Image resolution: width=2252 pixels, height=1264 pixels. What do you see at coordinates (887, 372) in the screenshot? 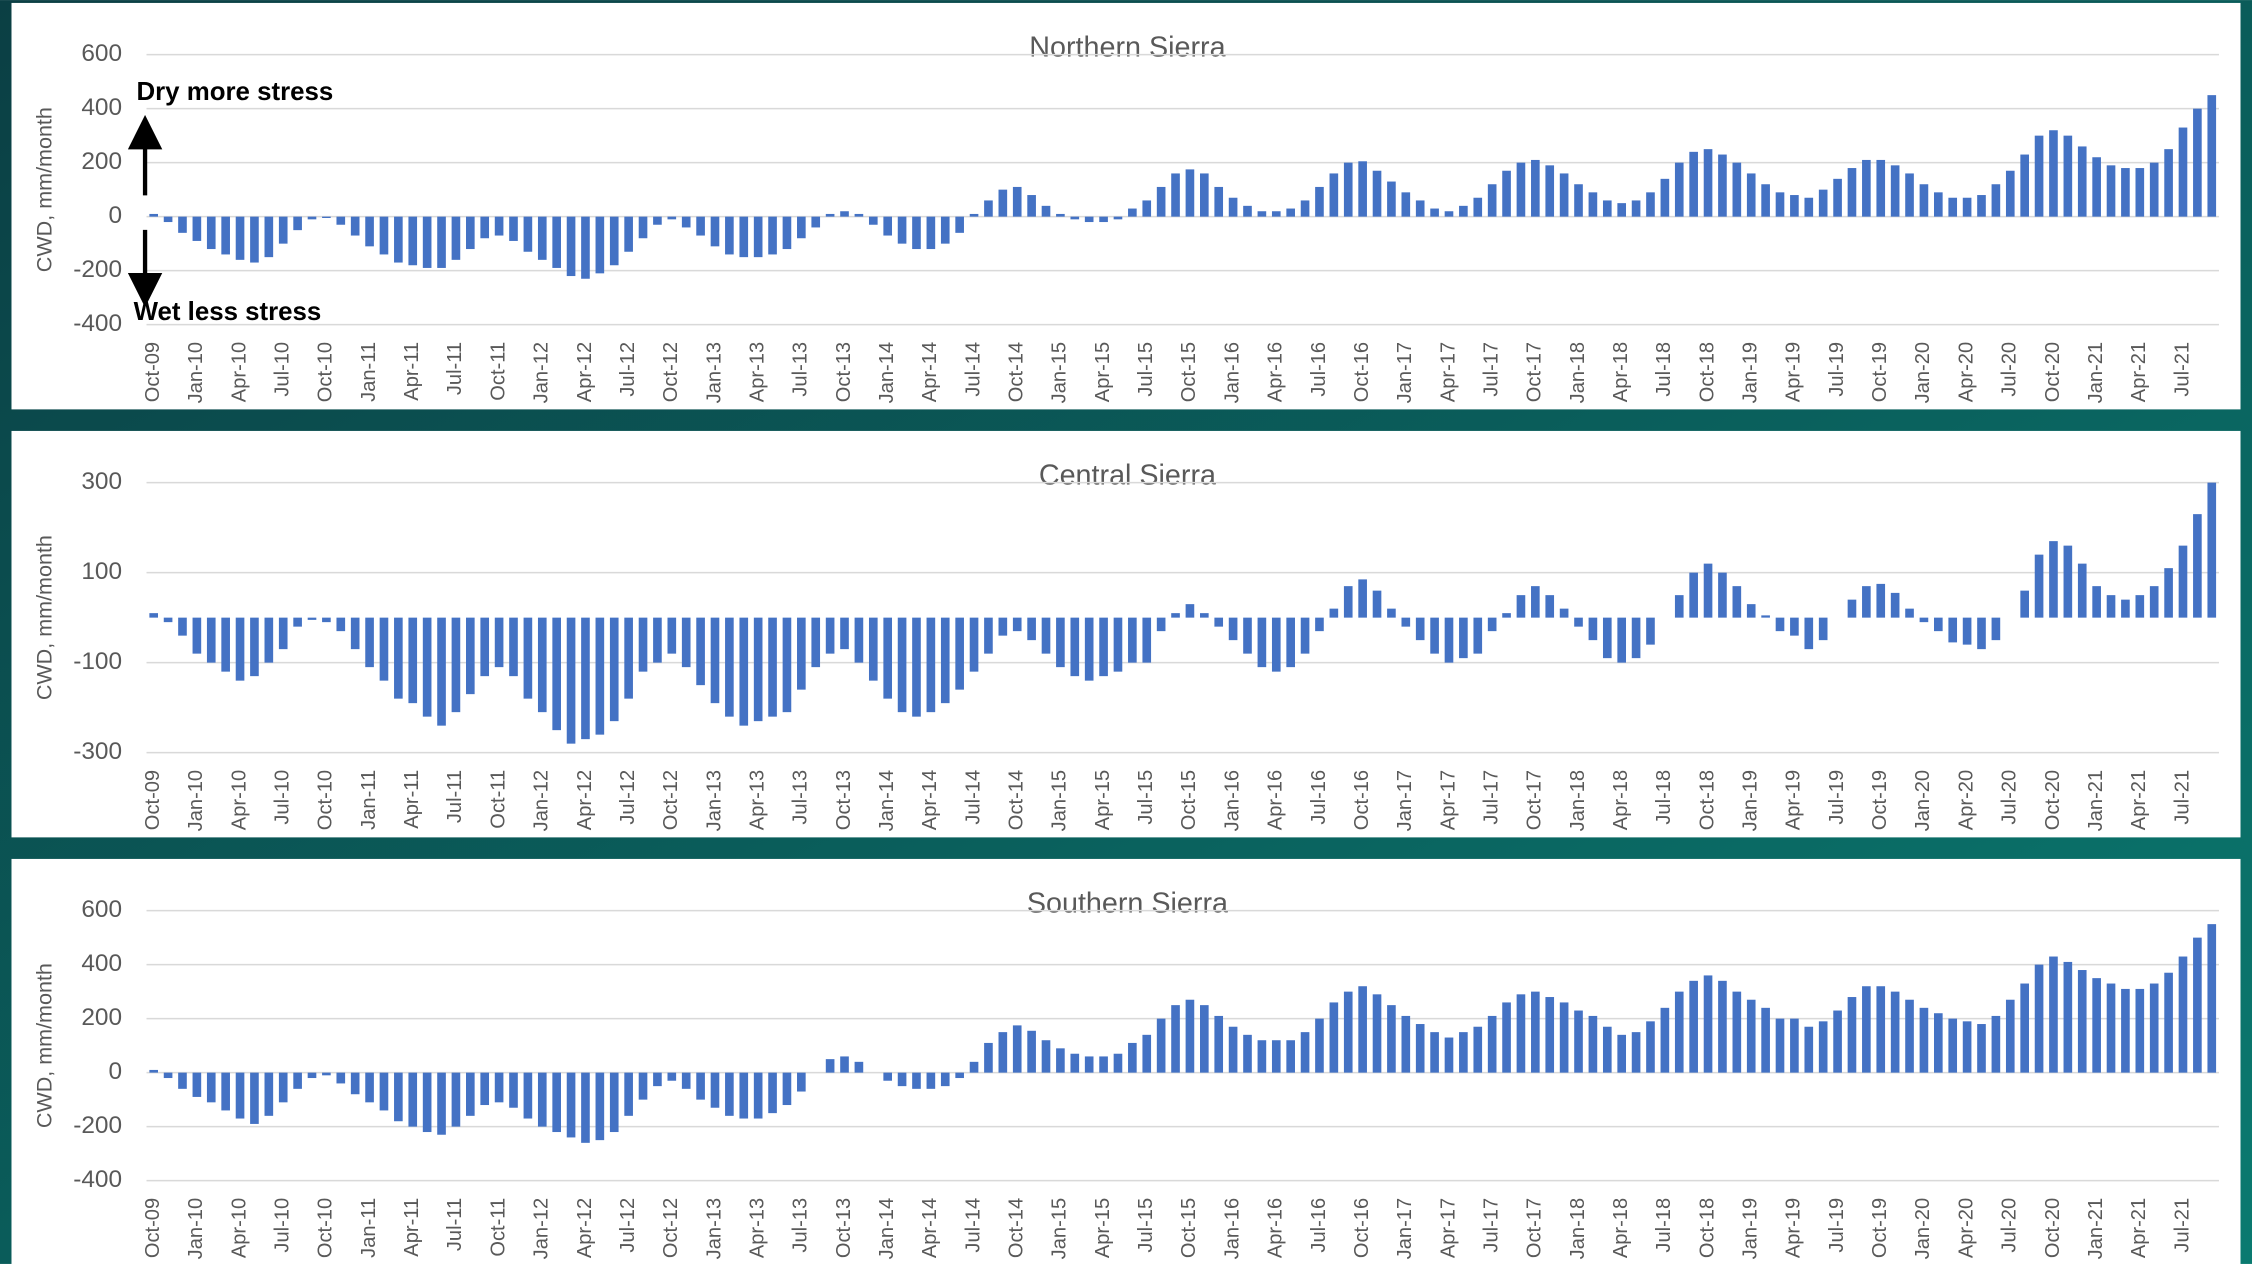
I see `x-tick-label: Jan-14` at bounding box center [887, 372].